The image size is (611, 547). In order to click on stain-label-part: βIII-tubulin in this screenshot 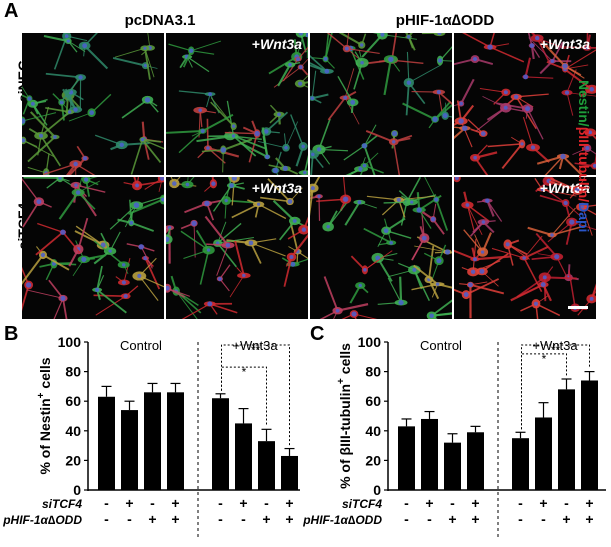, I will do `click(584, 162)`.